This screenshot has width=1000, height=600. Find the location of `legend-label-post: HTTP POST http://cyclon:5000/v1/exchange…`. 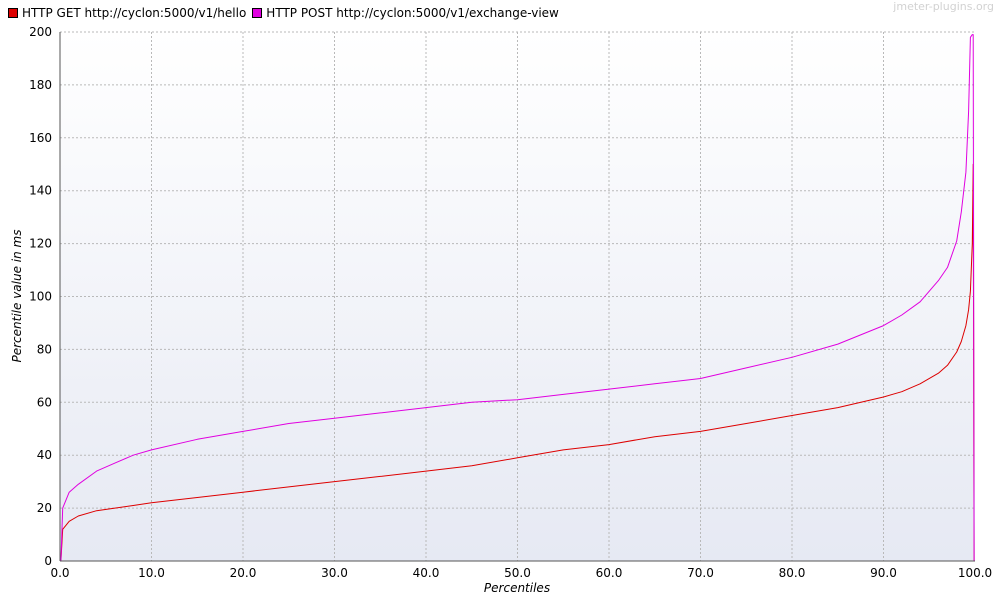

legend-label-post: HTTP POST http://cyclon:5000/v1/exchange… is located at coordinates (412, 13).